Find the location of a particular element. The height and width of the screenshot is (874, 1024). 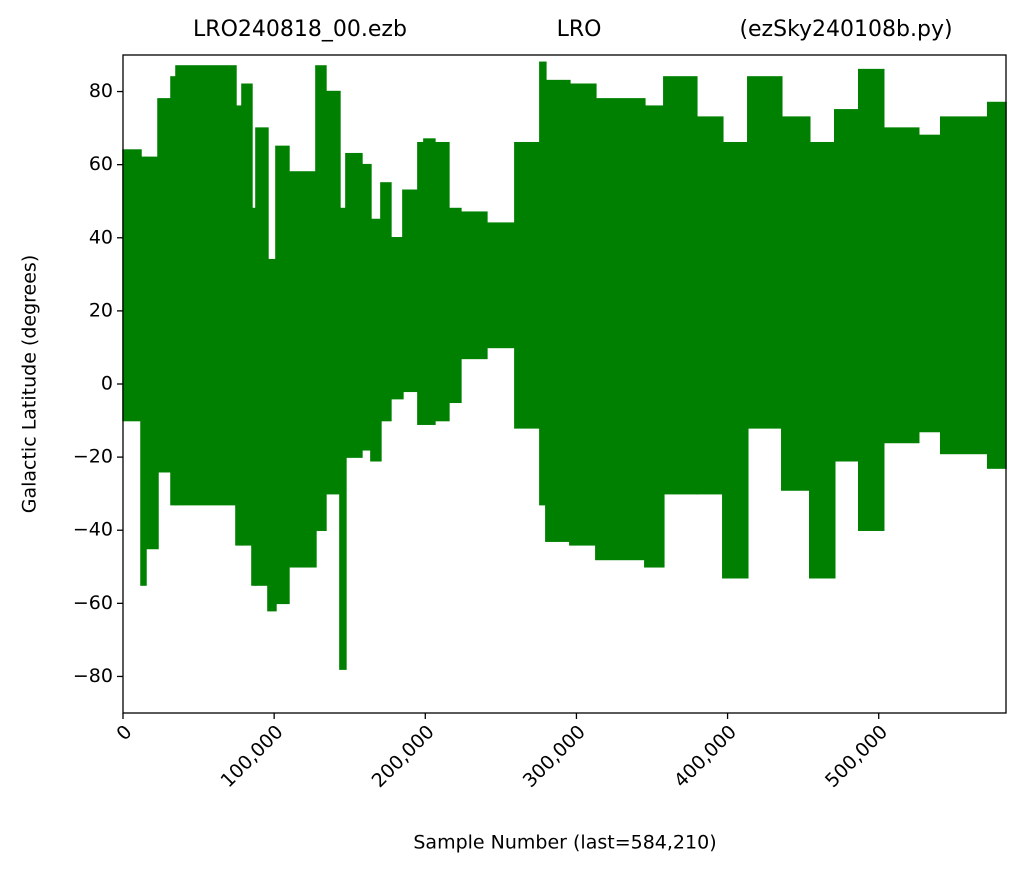

y-tick-label: −80 is located at coordinates (93, 676).